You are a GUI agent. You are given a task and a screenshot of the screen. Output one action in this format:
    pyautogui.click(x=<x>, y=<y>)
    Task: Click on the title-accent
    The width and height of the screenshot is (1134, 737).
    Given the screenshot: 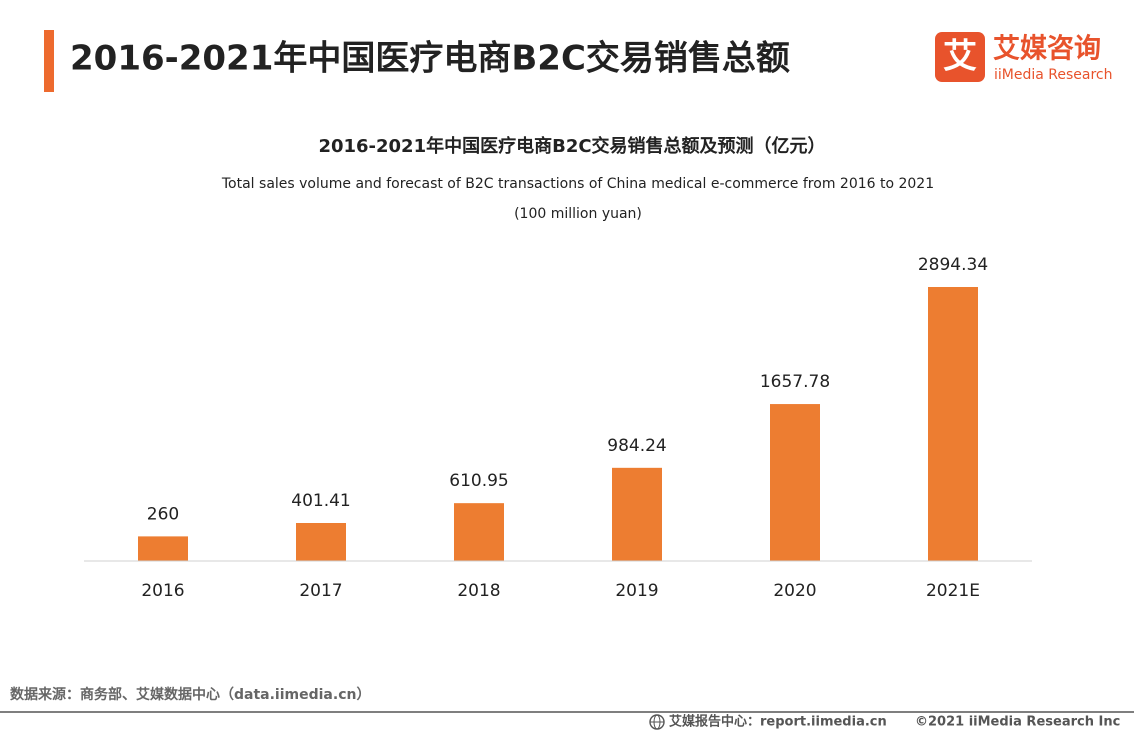 What is the action you would take?
    pyautogui.click(x=49, y=61)
    